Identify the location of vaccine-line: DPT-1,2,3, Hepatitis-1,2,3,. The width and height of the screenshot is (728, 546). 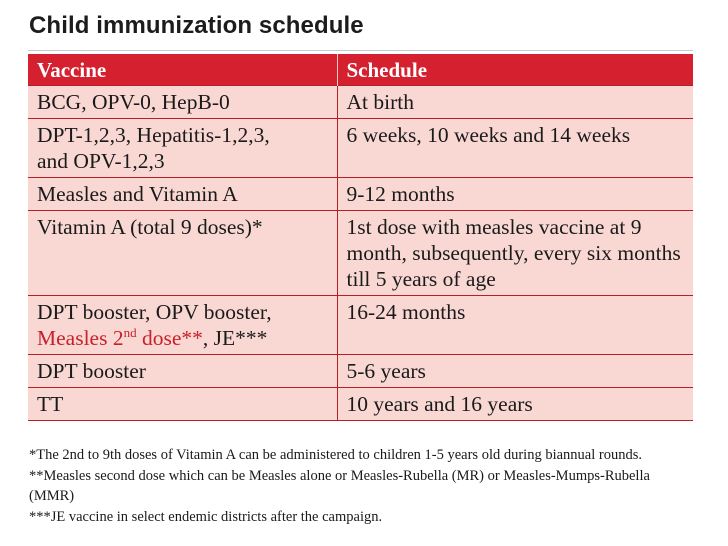
(153, 135).